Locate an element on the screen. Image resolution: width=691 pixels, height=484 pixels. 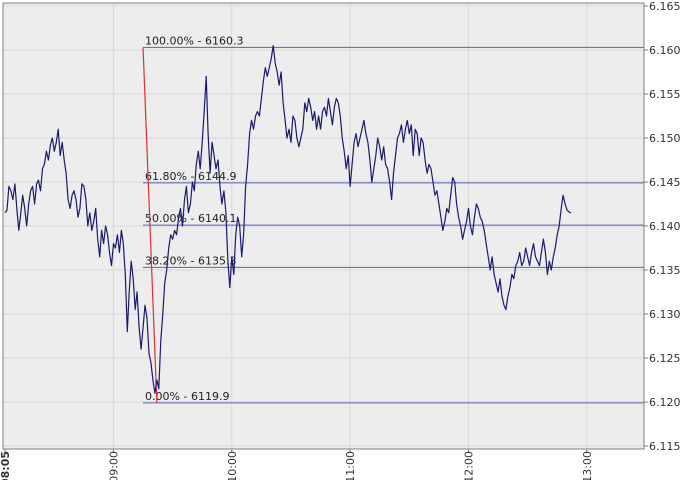
fib-level-label: 61.80% - 6144.9 is located at coordinates (190, 176).